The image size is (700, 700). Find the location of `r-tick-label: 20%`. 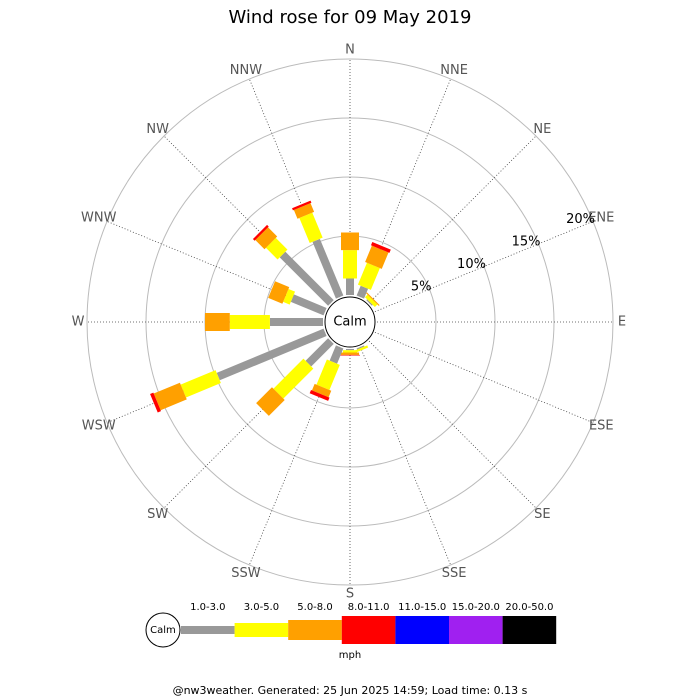

r-tick-label: 20% is located at coordinates (580, 219).